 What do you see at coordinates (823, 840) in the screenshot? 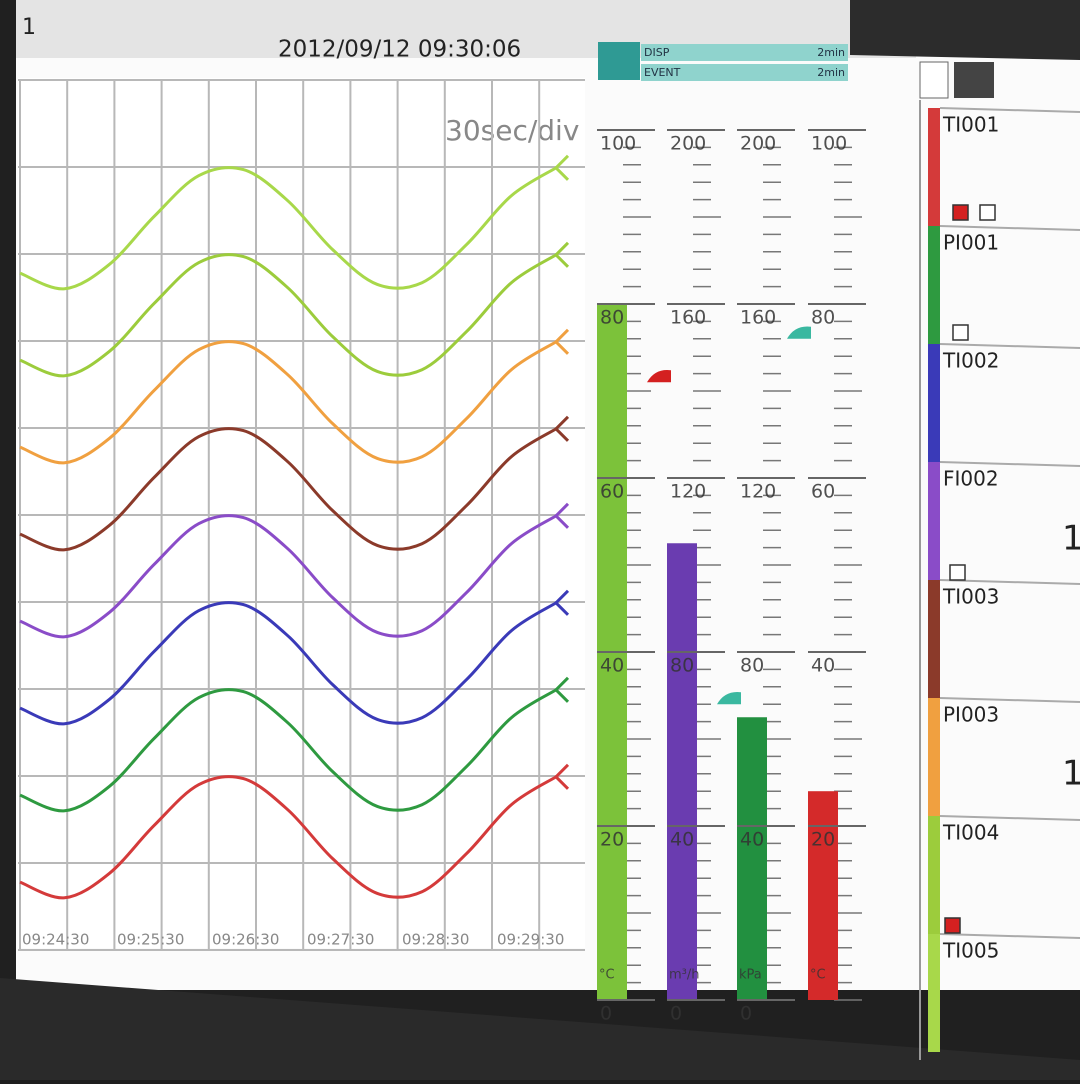
I see `scale-label: 20` at bounding box center [823, 840].